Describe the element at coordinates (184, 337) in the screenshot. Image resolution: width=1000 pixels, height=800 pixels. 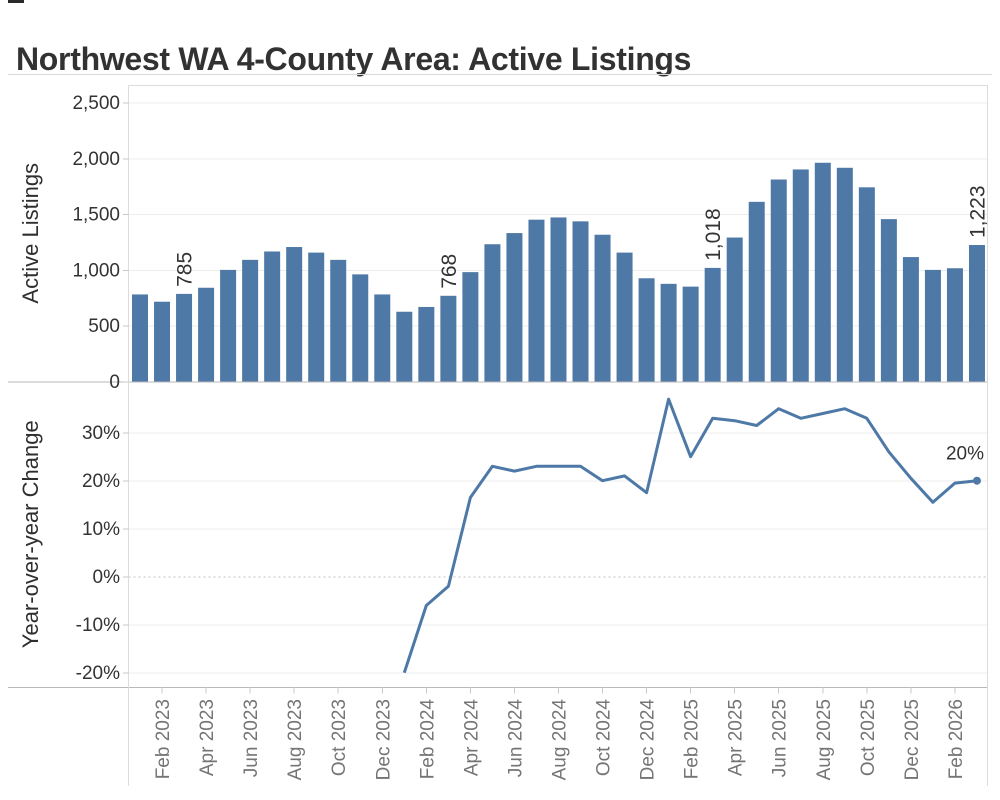
I see `bar-Mar-2023` at that location.